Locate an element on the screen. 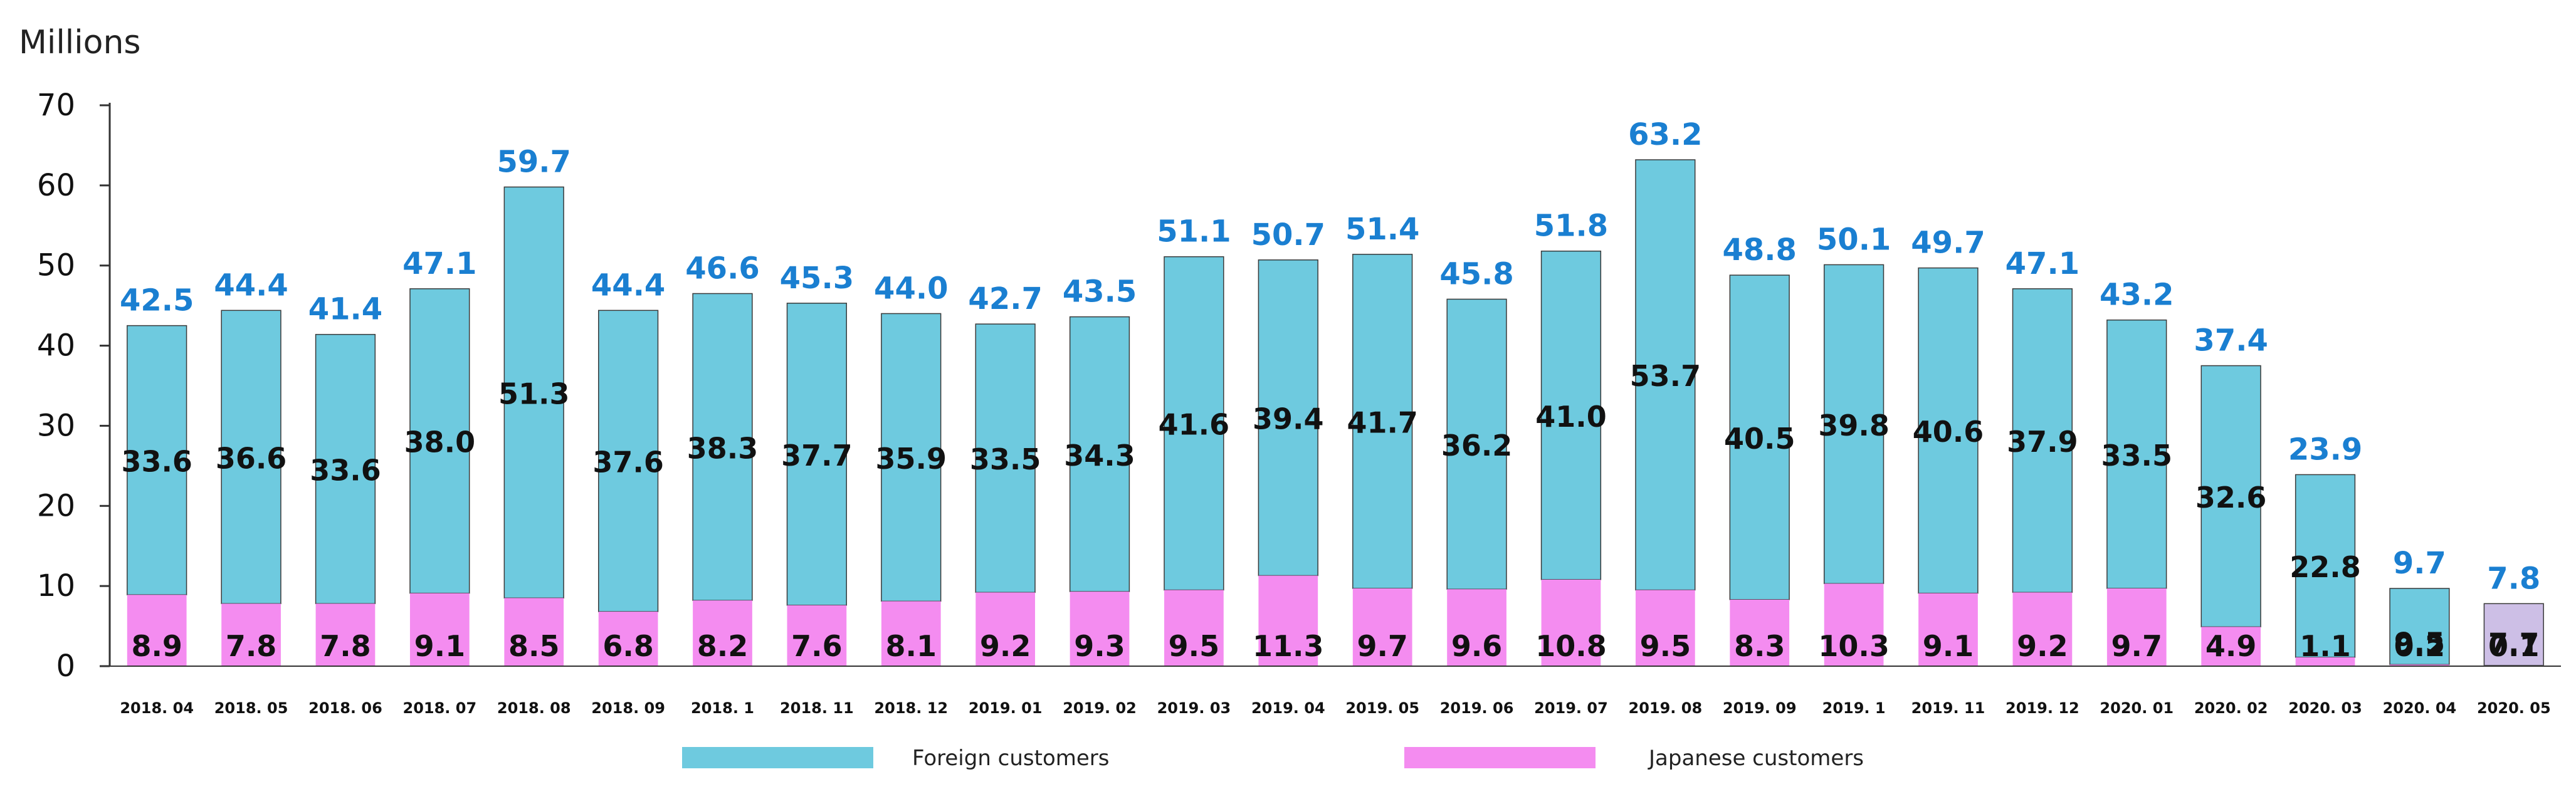 Image resolution: width=2576 pixels, height=799 pixels. x-tick-label: 2019. 01 is located at coordinates (1006, 708).